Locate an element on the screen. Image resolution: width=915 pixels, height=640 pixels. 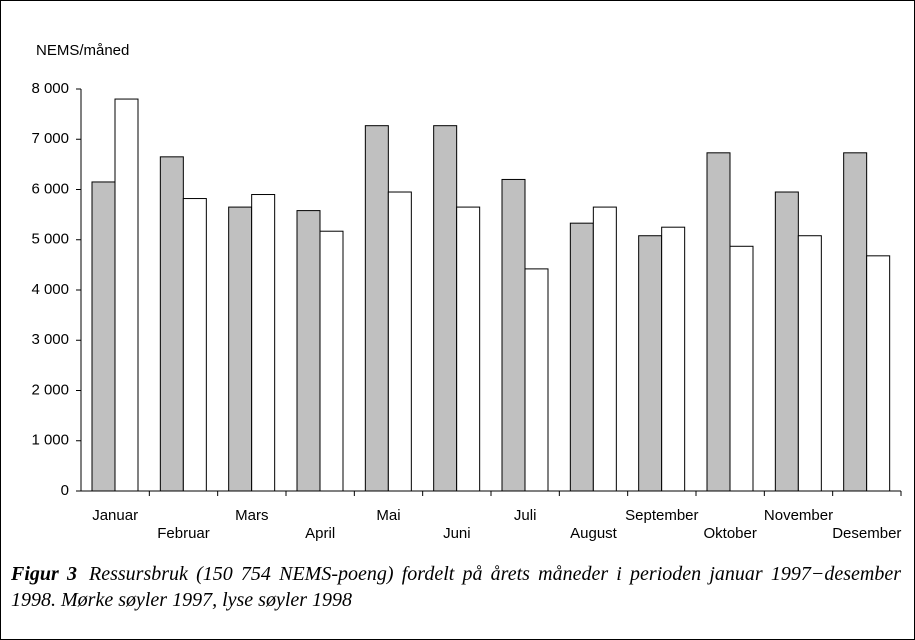
x-tick-label: September is located at coordinates (661, 515).